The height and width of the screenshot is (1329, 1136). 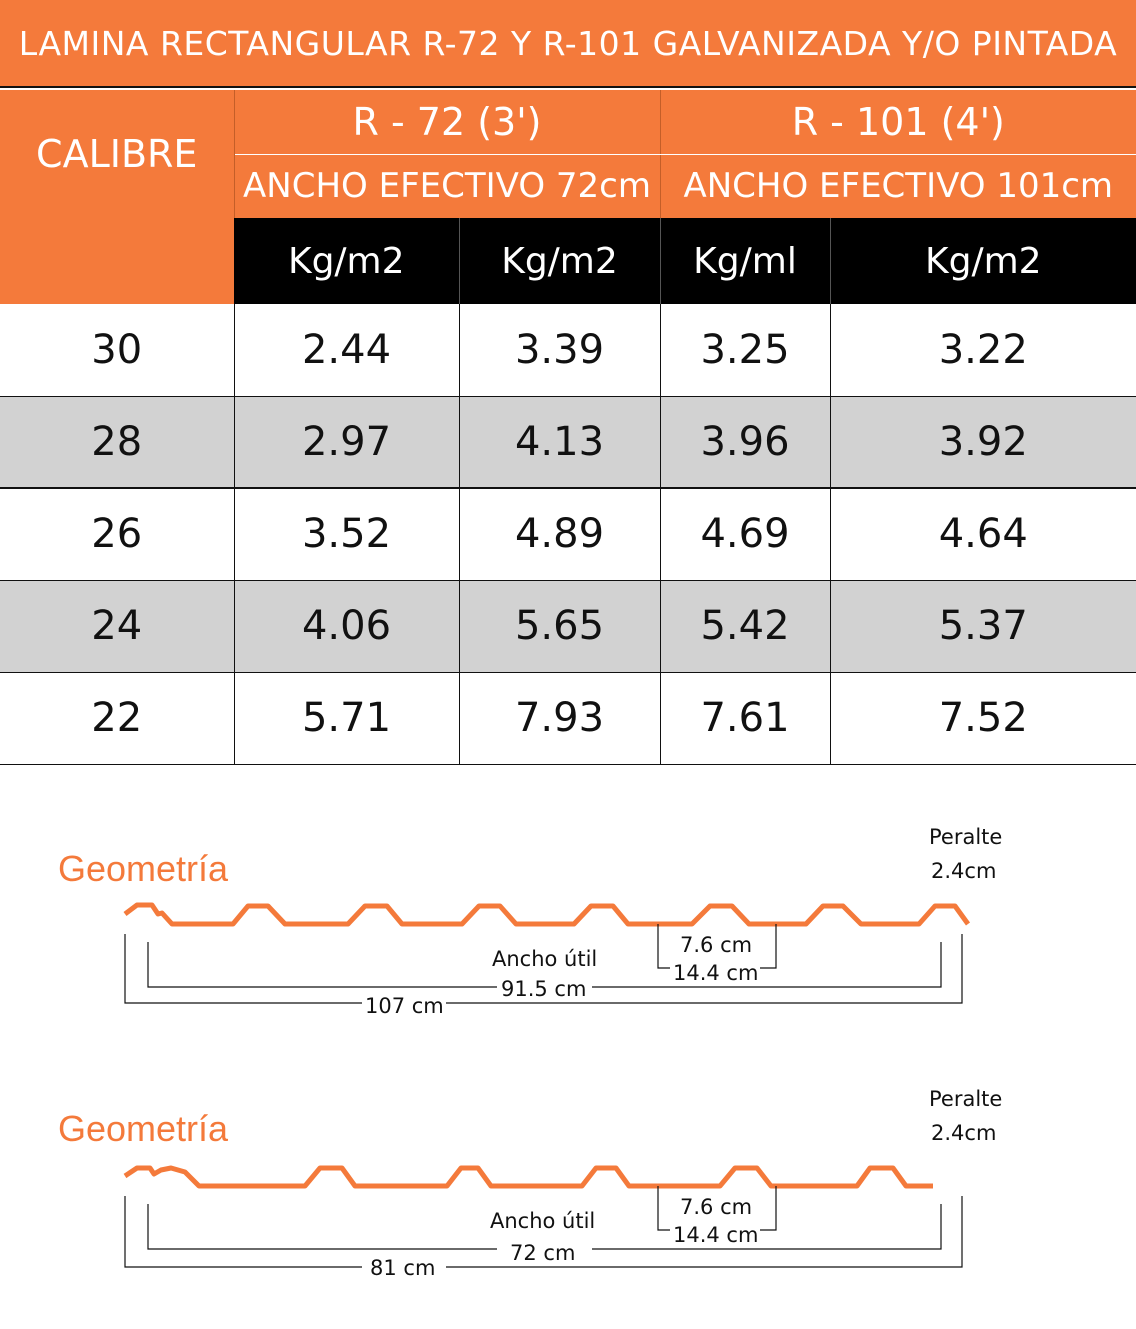 I want to click on value-cell: 3.96, so click(x=745, y=442).